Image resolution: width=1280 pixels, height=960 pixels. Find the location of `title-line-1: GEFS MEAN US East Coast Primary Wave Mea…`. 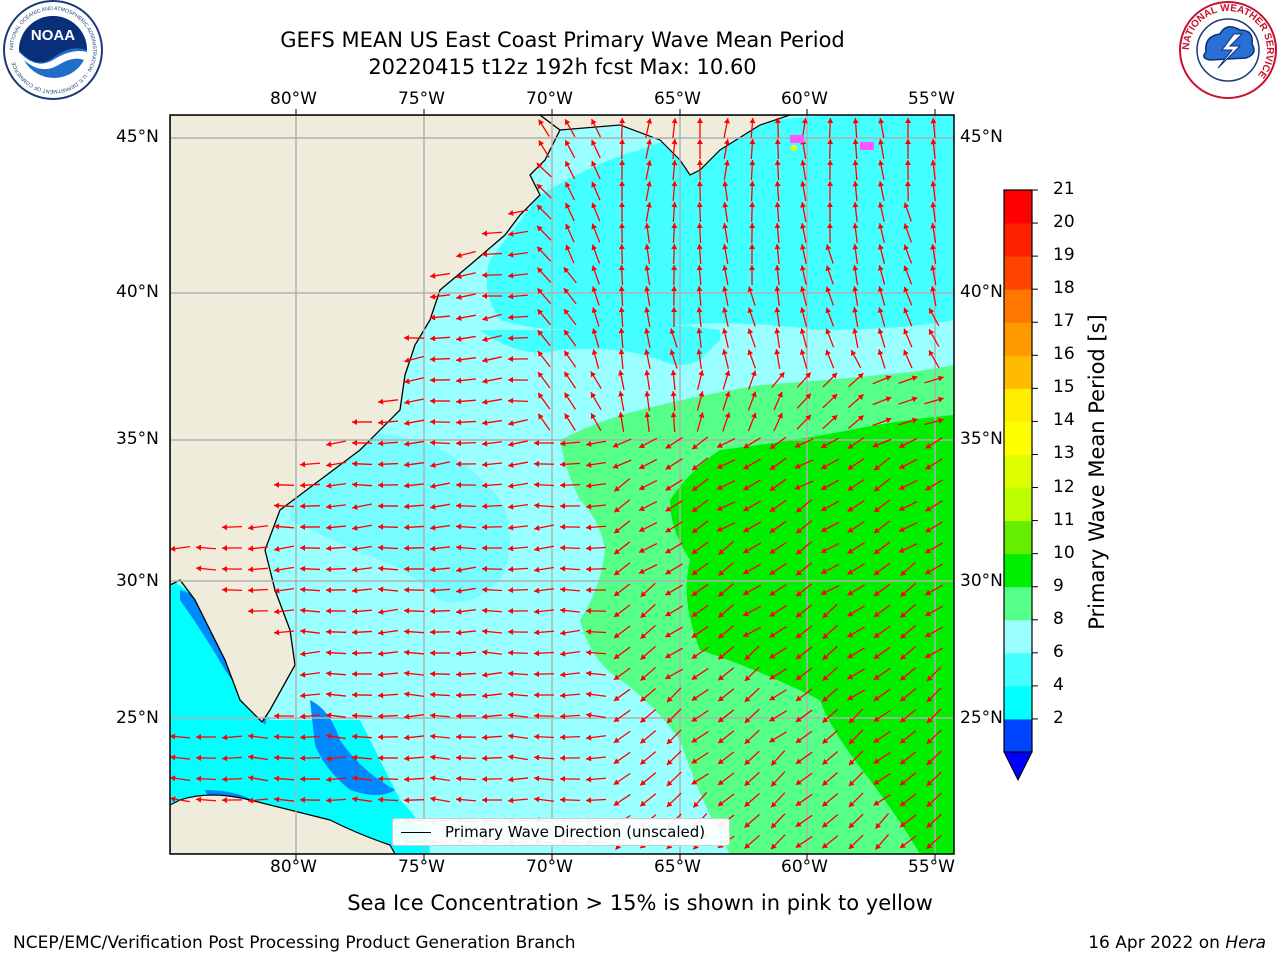

title-line-1: GEFS MEAN US East Coast Primary Wave Mea… is located at coordinates (562, 40).